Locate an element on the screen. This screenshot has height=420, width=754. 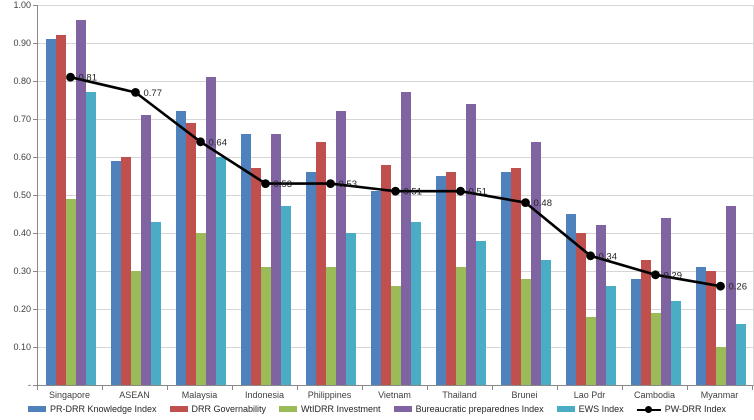
legend-item: PR-DRR Knowledge Index is located at coordinates (92, 409).